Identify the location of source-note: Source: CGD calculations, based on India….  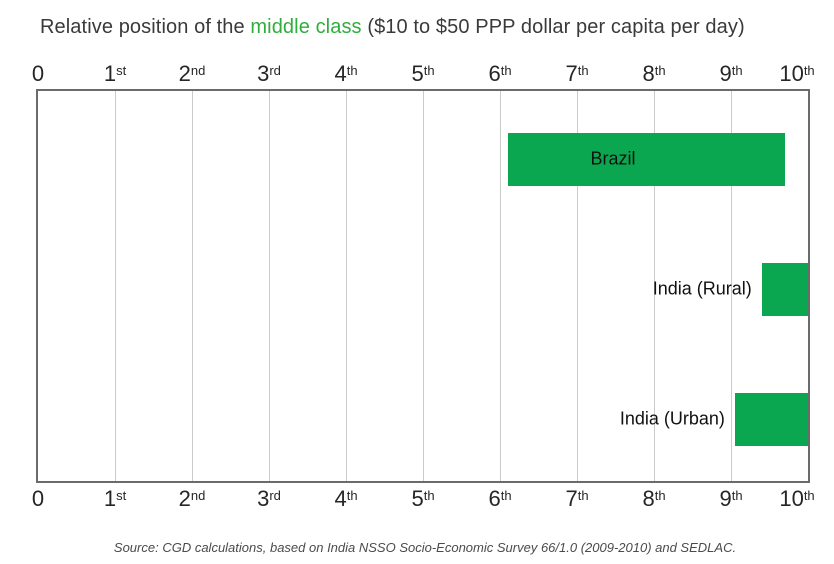
(425, 547).